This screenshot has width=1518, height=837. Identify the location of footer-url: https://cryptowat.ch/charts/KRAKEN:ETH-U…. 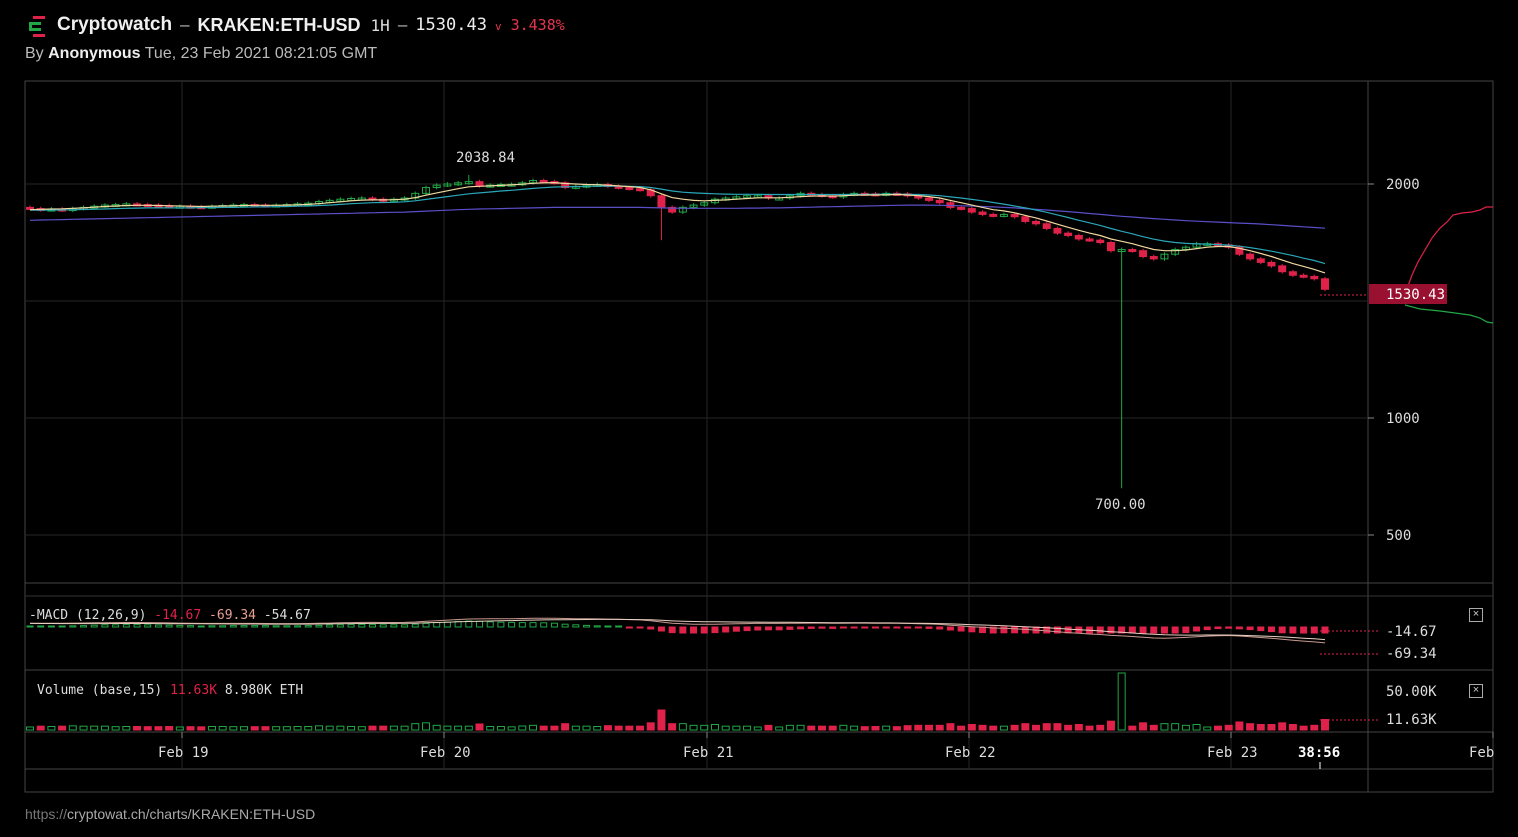
(170, 814).